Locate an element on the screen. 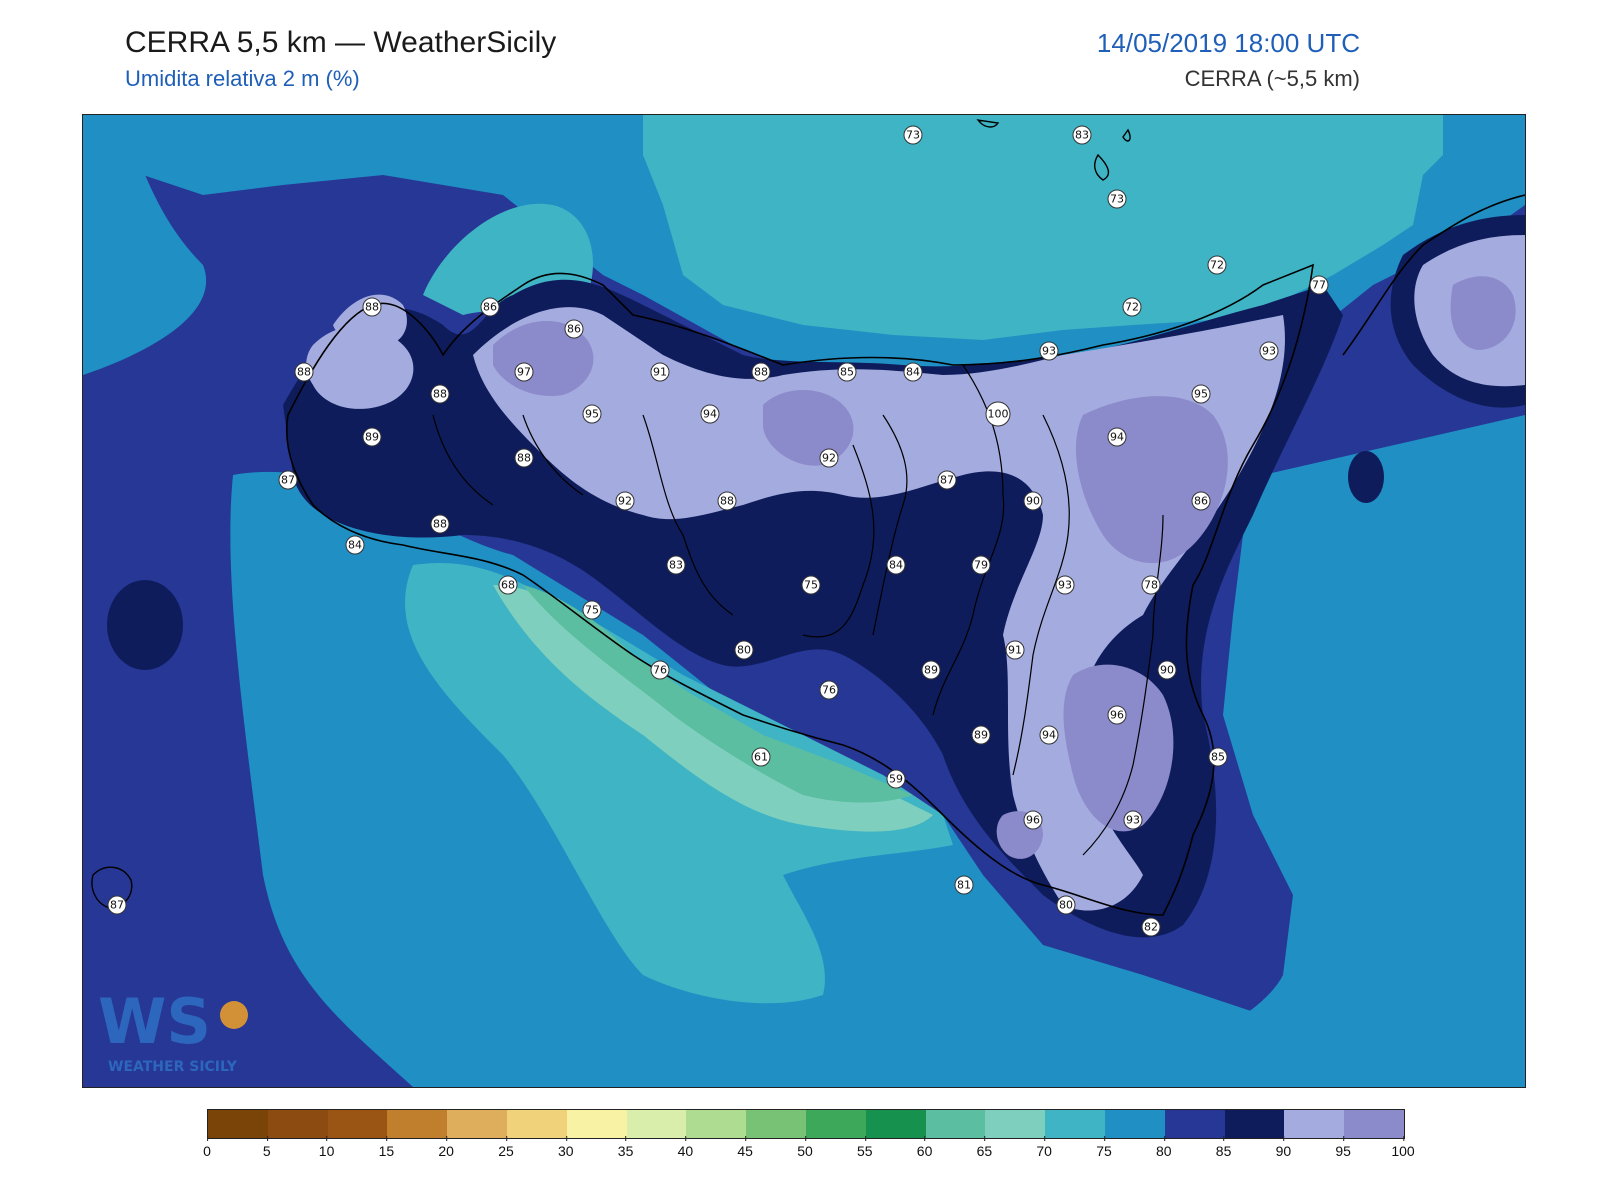 This screenshot has width=1600, height=1200. weathersicily-logo: WS WEATHER SICILY is located at coordinates (178, 1030).